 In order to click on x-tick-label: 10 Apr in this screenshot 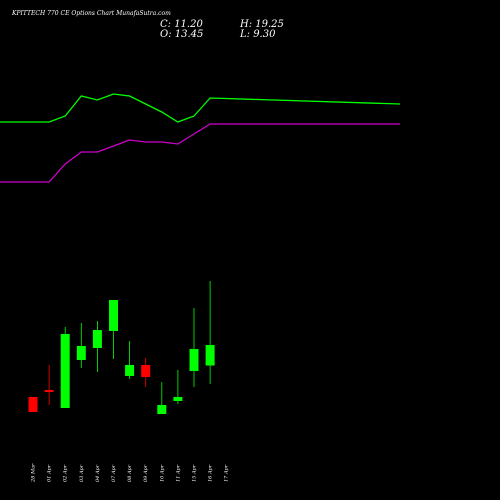, I will do `click(162, 473)`.